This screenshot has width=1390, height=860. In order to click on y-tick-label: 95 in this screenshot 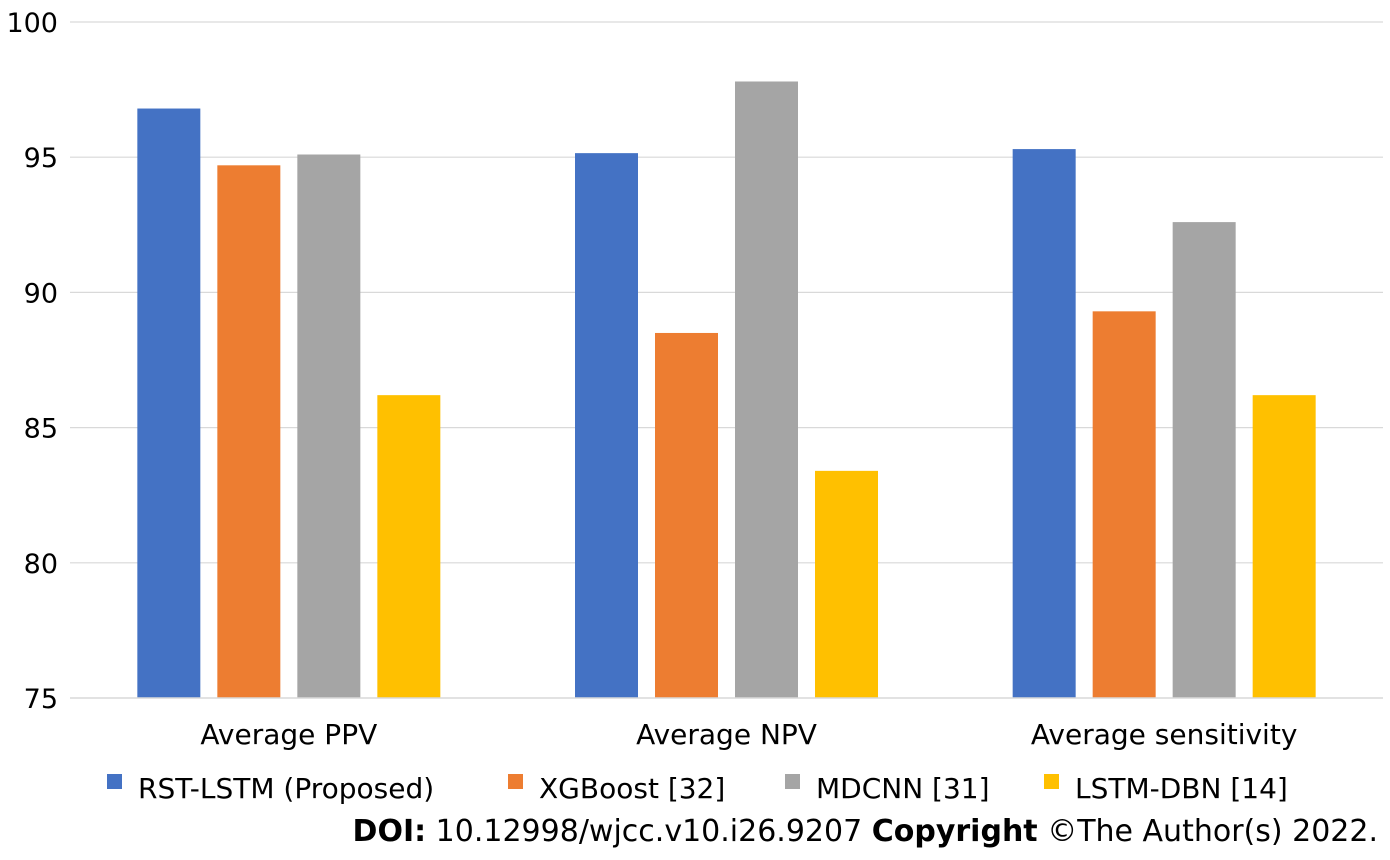, I will do `click(41, 158)`.